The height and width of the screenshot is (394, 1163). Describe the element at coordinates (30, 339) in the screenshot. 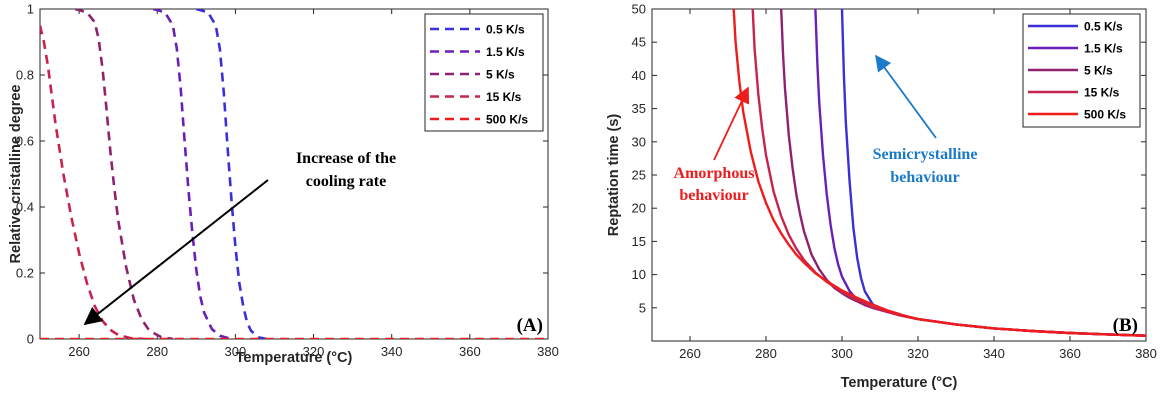

I see `panel-a-ytick-label: 0` at that location.